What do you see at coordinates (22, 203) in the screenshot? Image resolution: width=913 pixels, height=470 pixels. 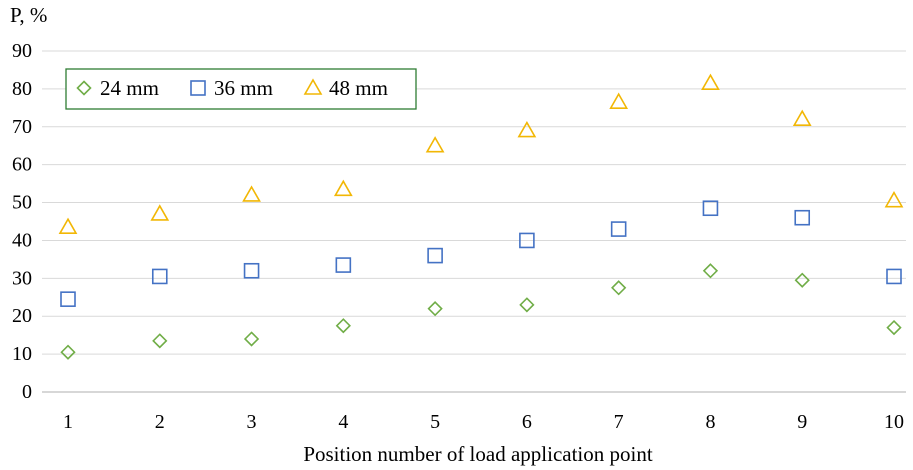 I see `y-tick-label: 50` at bounding box center [22, 203].